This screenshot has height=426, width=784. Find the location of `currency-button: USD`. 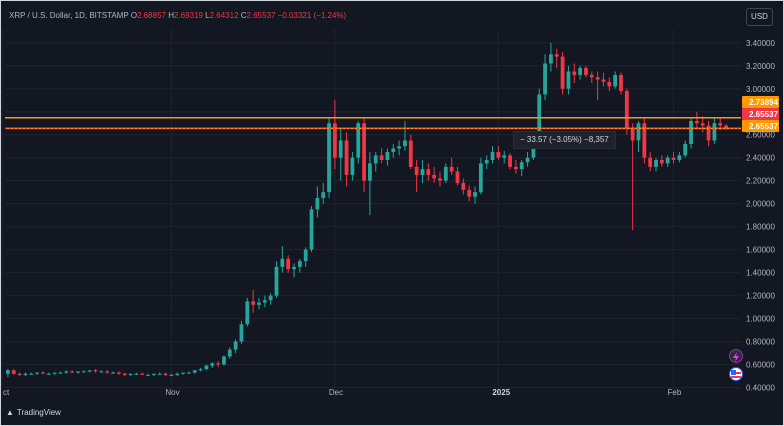

currency-button: USD is located at coordinates (759, 17).